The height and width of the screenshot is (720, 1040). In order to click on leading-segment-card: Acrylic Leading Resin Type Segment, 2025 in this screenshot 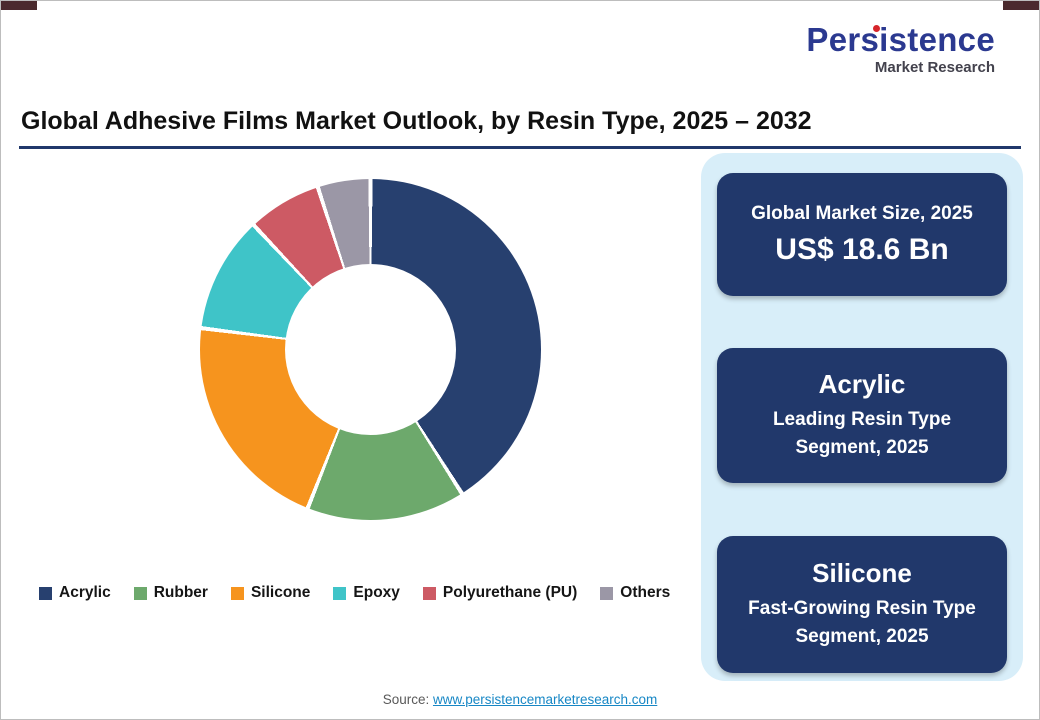, I will do `click(862, 415)`.